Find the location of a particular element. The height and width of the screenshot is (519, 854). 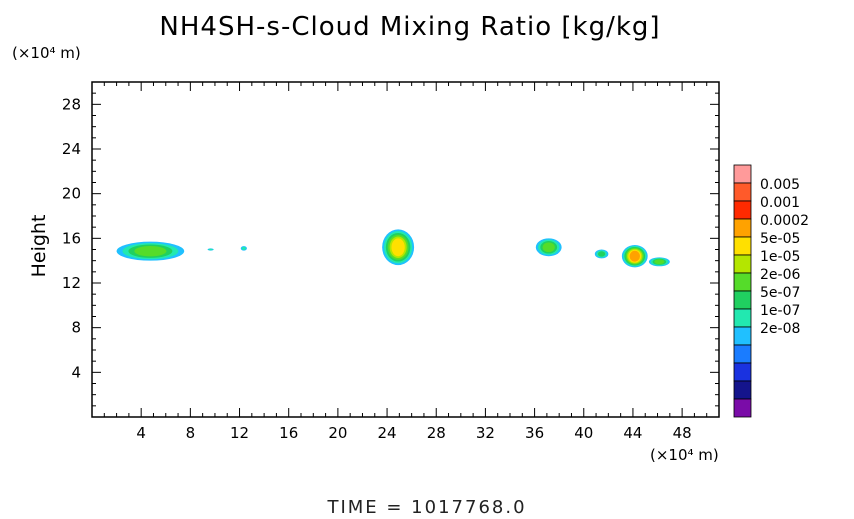

time-label: TIME = 1017768.0 is located at coordinates (427, 507).